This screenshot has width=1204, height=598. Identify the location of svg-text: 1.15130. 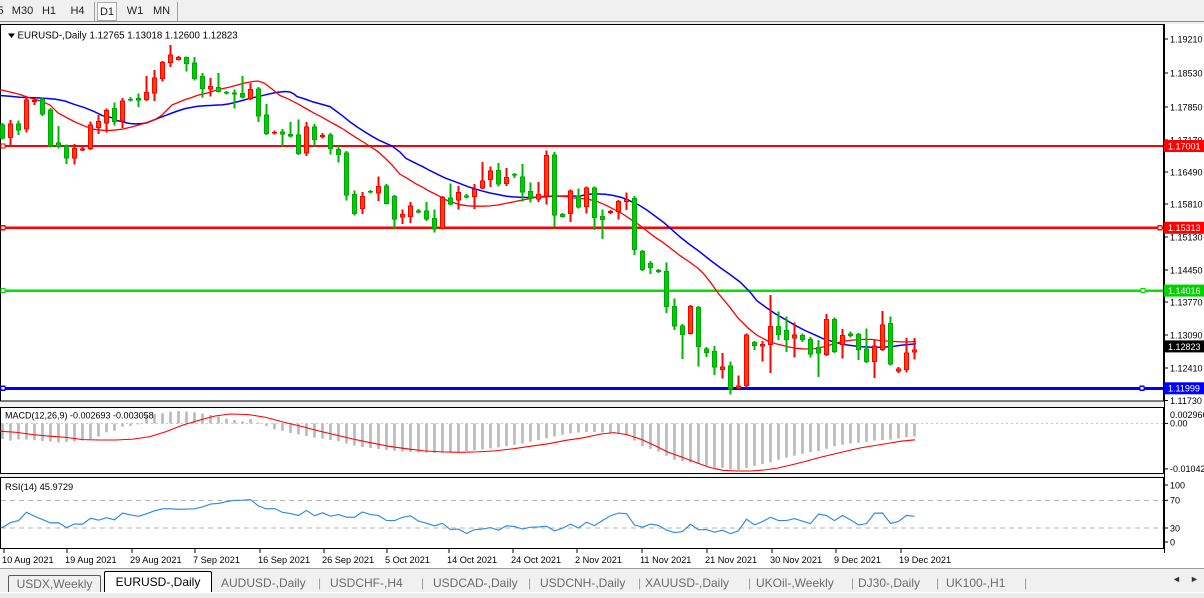
(1186, 237).